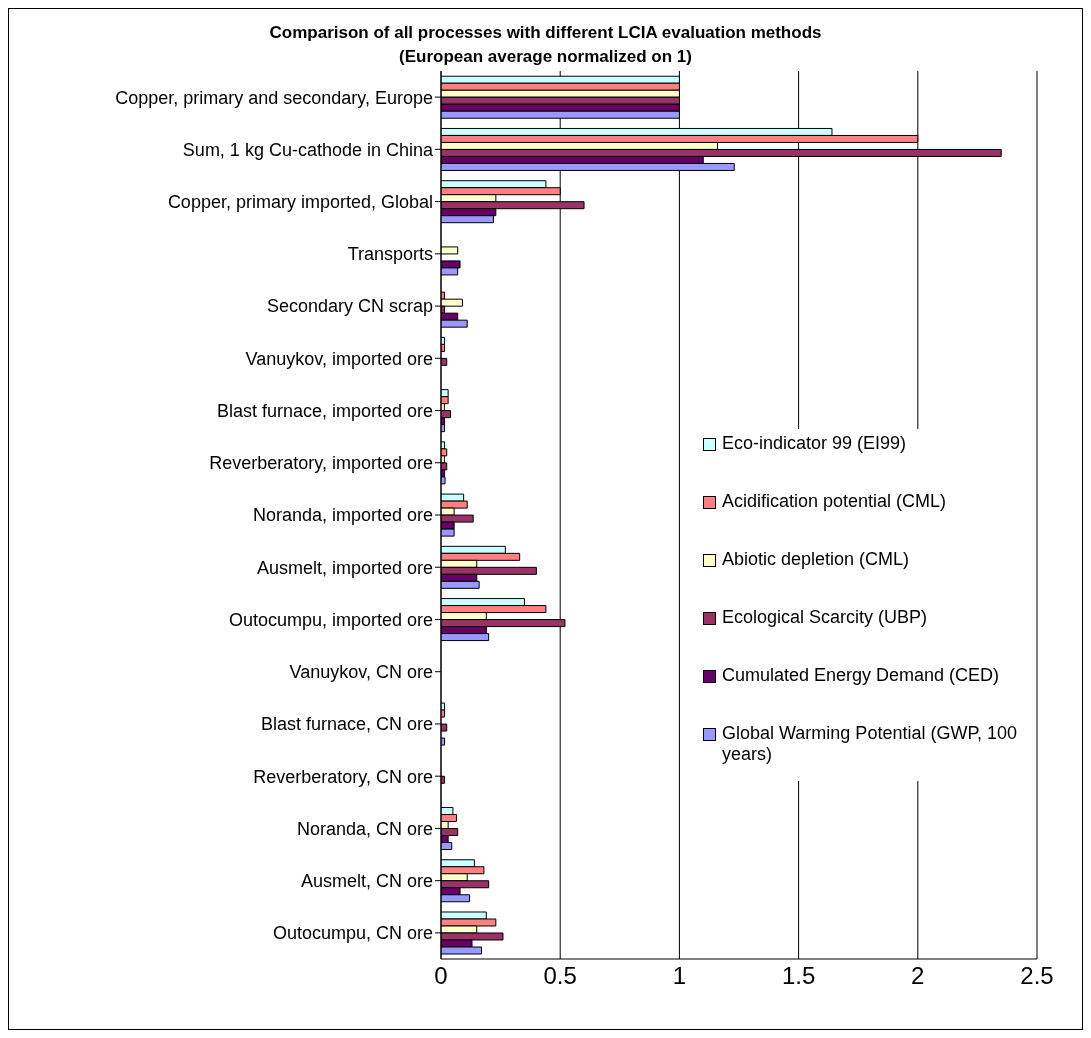 This screenshot has width=1091, height=1038. Describe the element at coordinates (441, 976) in the screenshot. I see `x-tick-label: 0` at that location.